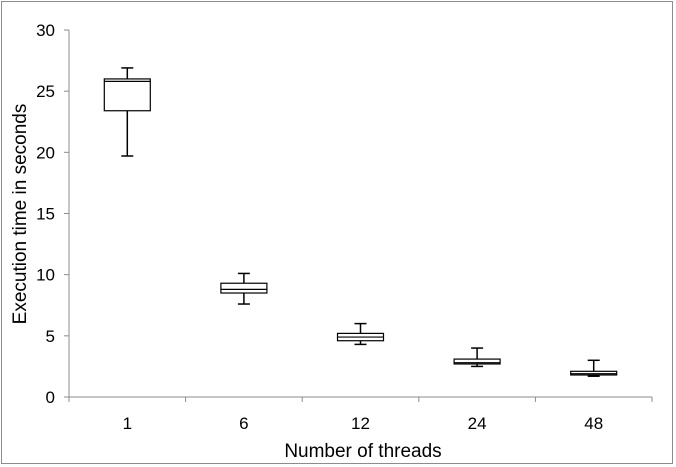  What do you see at coordinates (45, 214) in the screenshot?
I see `y-tick-label: 15` at bounding box center [45, 214].